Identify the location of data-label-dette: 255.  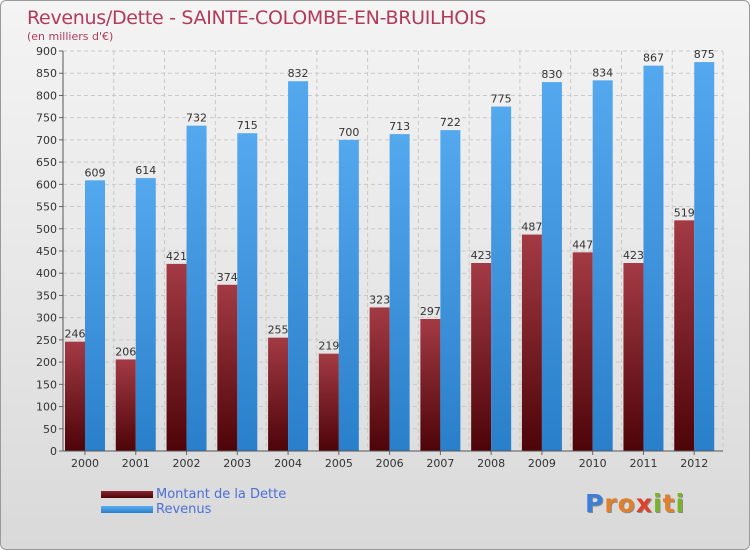
(278, 330).